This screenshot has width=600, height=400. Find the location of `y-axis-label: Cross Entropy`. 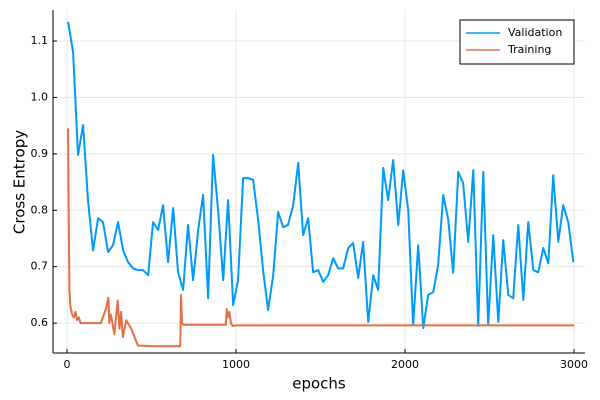

y-axis-label: Cross Entropy is located at coordinates (20, 182).